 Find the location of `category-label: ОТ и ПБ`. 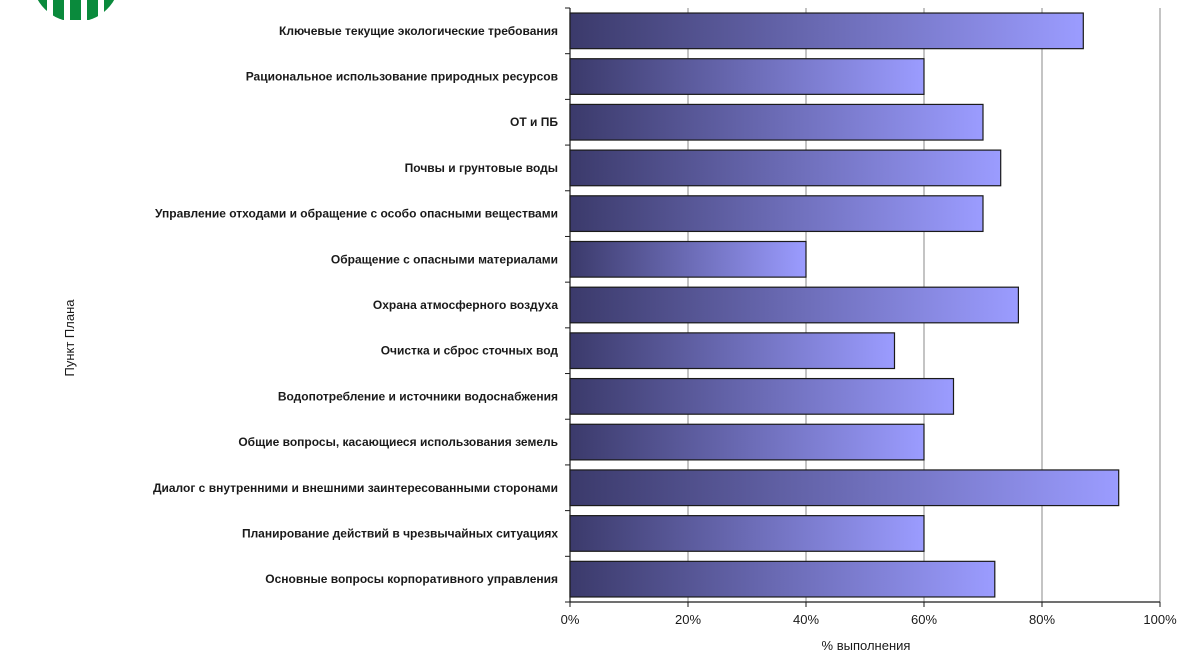

category-label: ОТ и ПБ is located at coordinates (534, 122).